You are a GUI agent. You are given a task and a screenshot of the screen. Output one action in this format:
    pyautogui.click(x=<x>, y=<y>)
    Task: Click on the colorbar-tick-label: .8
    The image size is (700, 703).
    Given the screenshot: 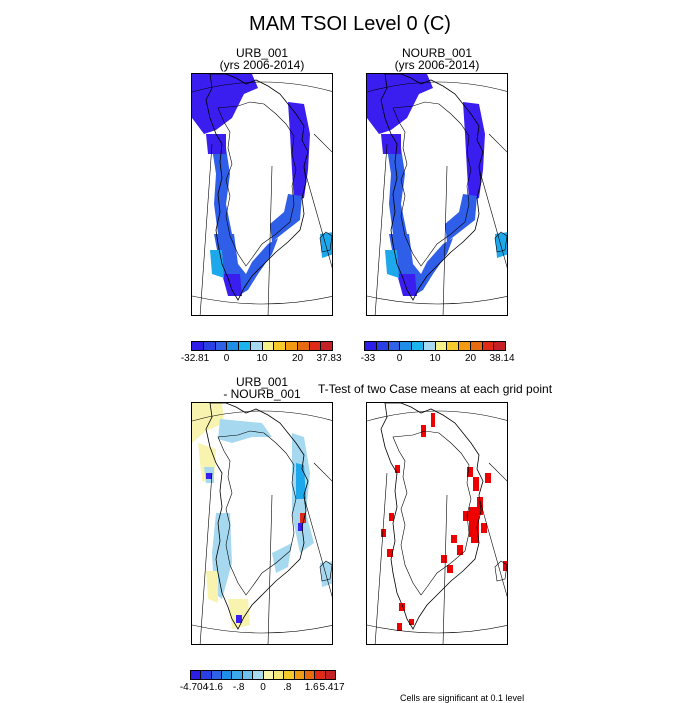 What is the action you would take?
    pyautogui.click(x=287, y=687)
    